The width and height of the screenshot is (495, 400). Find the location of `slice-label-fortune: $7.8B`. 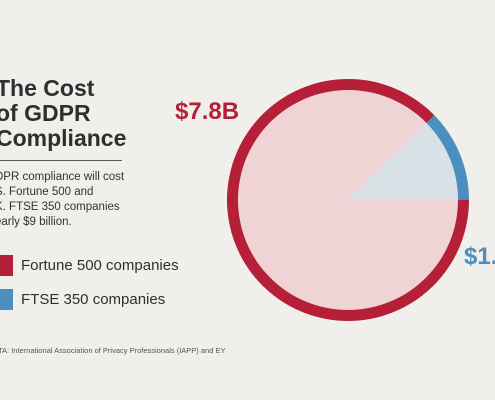

slice-label-fortune: $7.8B is located at coordinates (207, 111).